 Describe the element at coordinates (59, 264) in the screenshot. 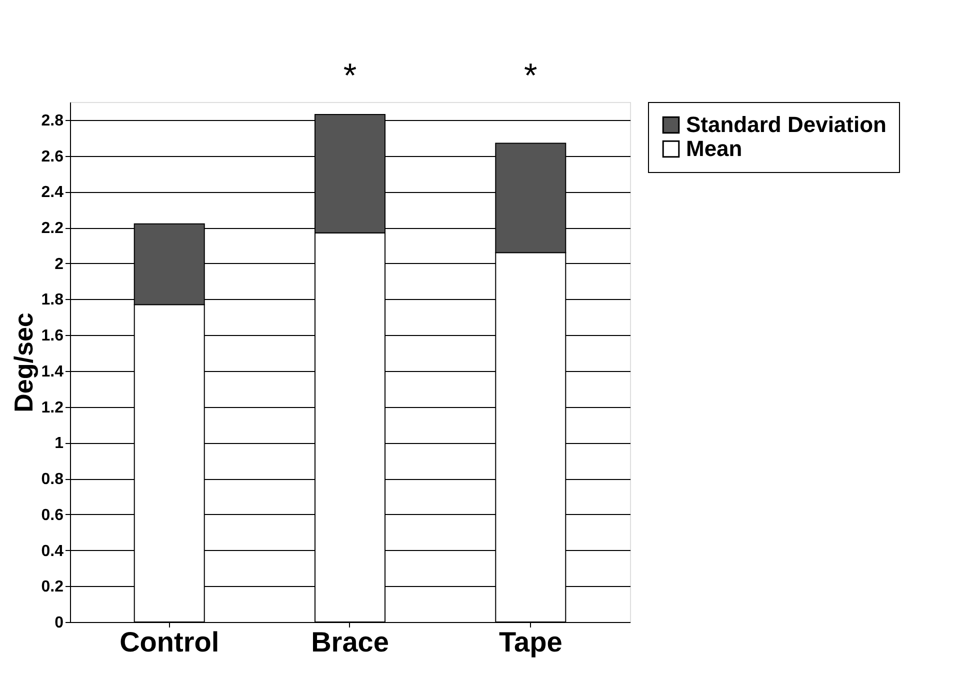

I see `y-tick-label: 2` at that location.